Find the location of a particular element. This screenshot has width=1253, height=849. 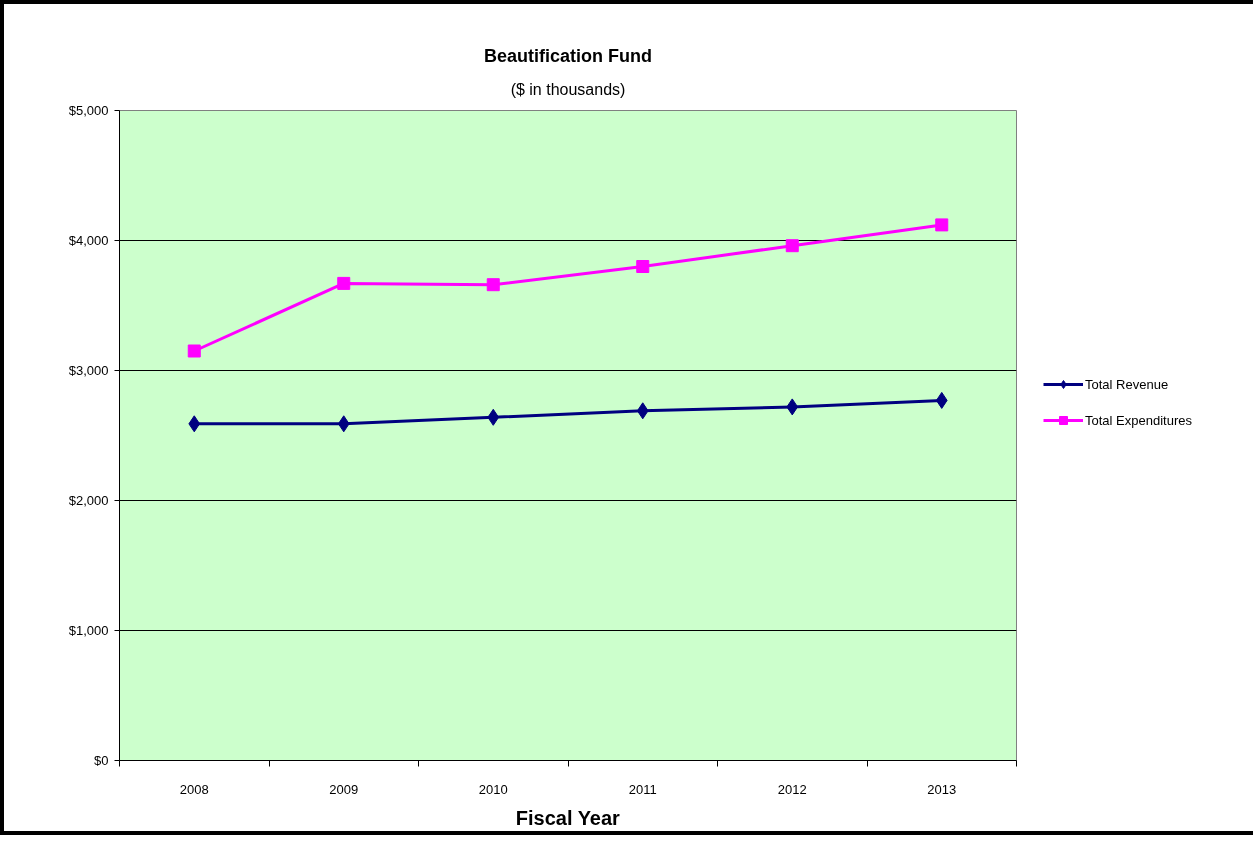

x-tick-label: 2009 is located at coordinates (344, 789).